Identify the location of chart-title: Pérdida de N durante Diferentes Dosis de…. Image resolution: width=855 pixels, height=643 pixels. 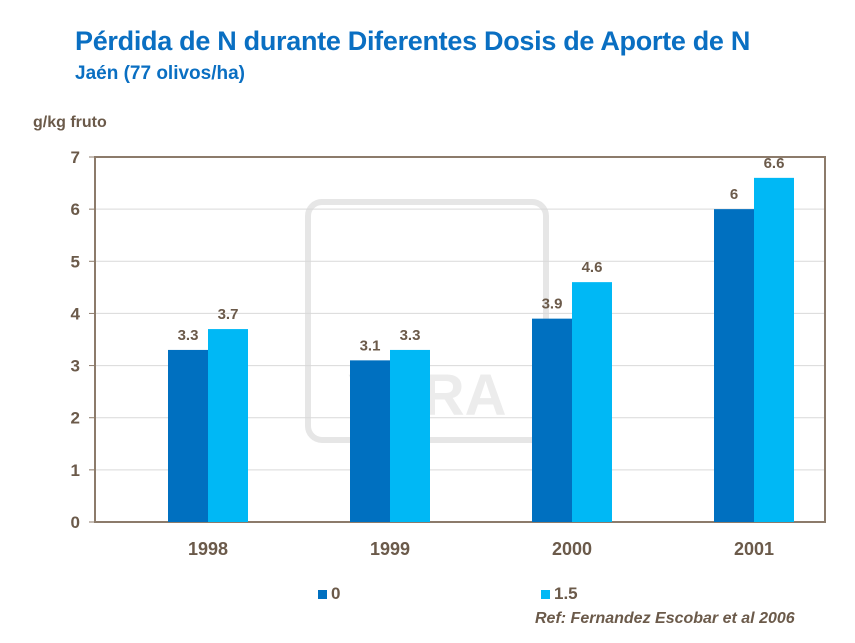
(413, 41).